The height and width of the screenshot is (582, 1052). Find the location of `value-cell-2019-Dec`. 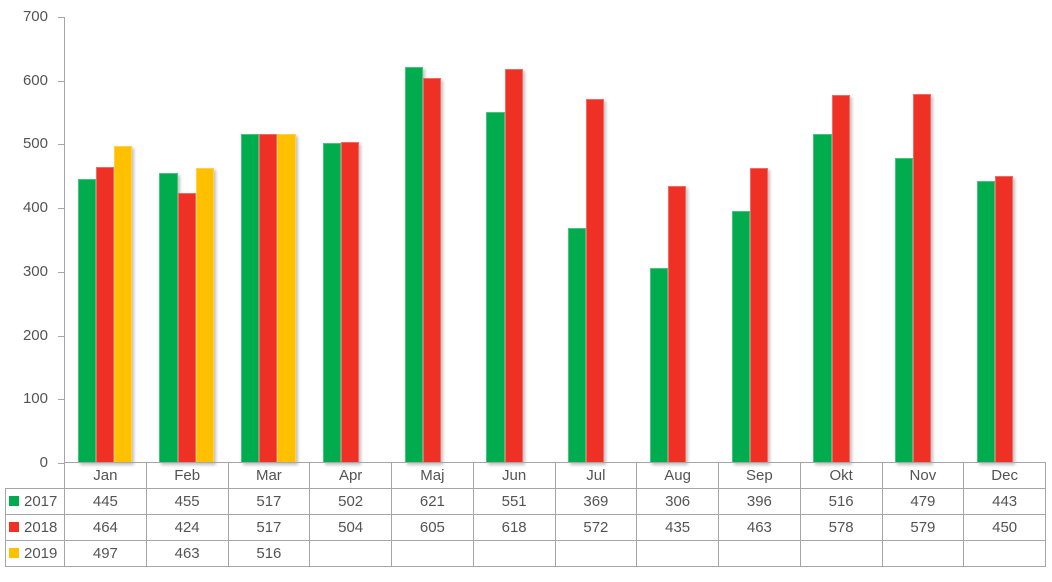

value-cell-2019-Dec is located at coordinates (1004, 553).